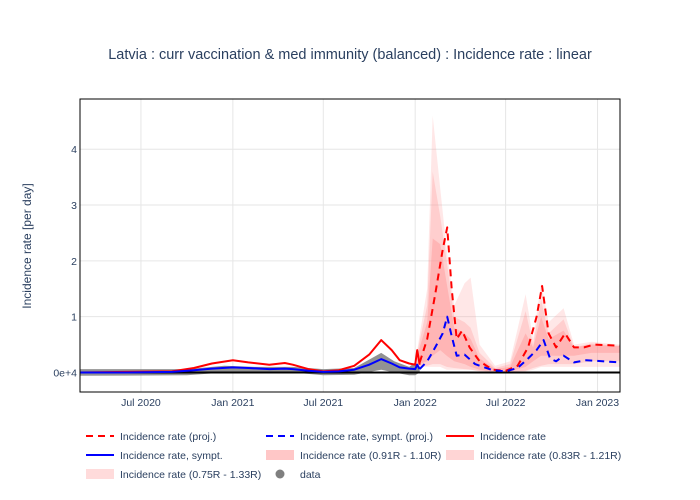 The height and width of the screenshot is (500, 700). I want to click on series-solid-blue, so click(250, 366).